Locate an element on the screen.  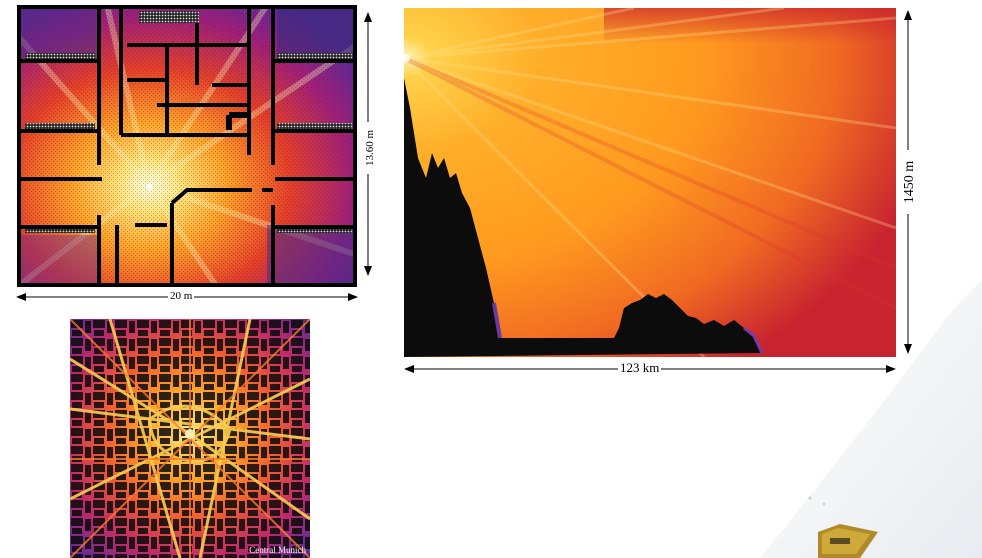
terrain-height-label: 1450 m is located at coordinates (909, 182).